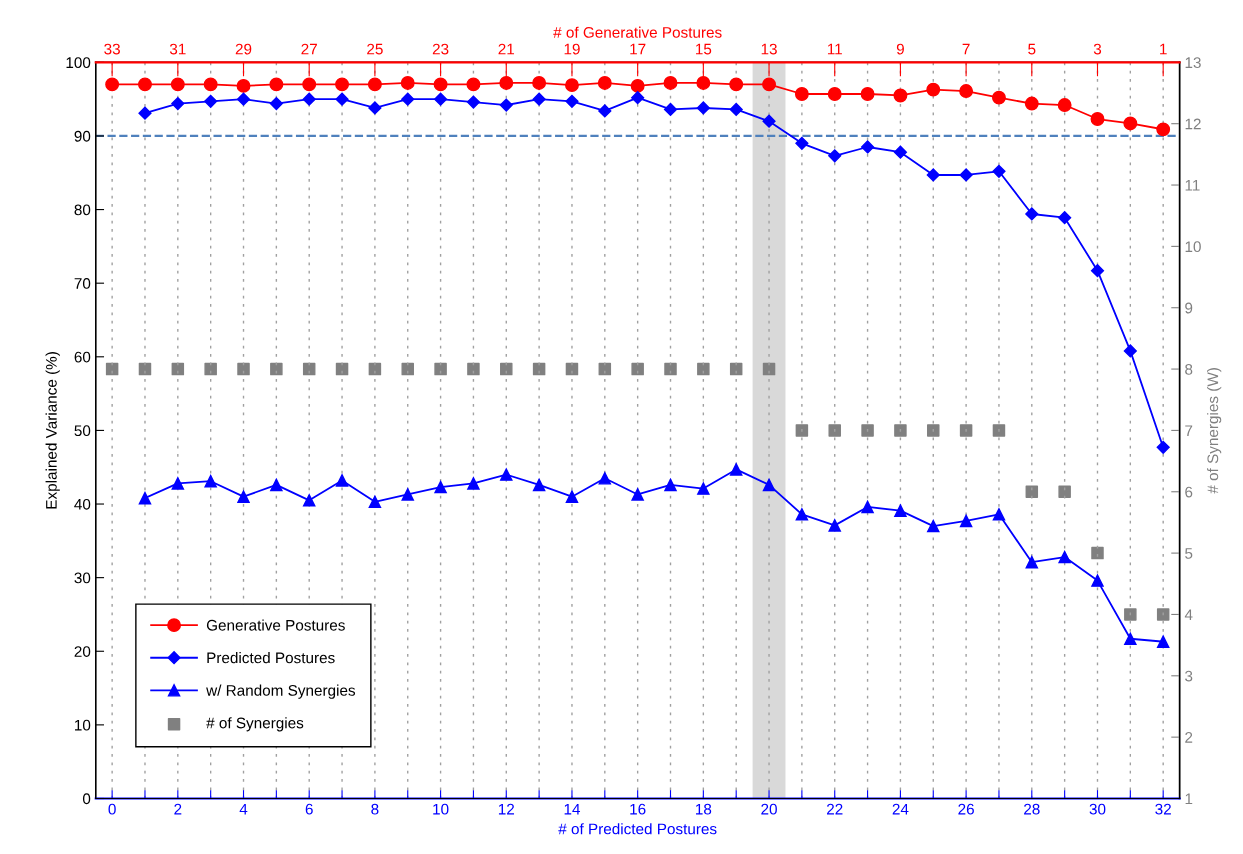 This screenshot has height=854, width=1243. I want to click on y2-tick-label: 13, so click(1193, 63).